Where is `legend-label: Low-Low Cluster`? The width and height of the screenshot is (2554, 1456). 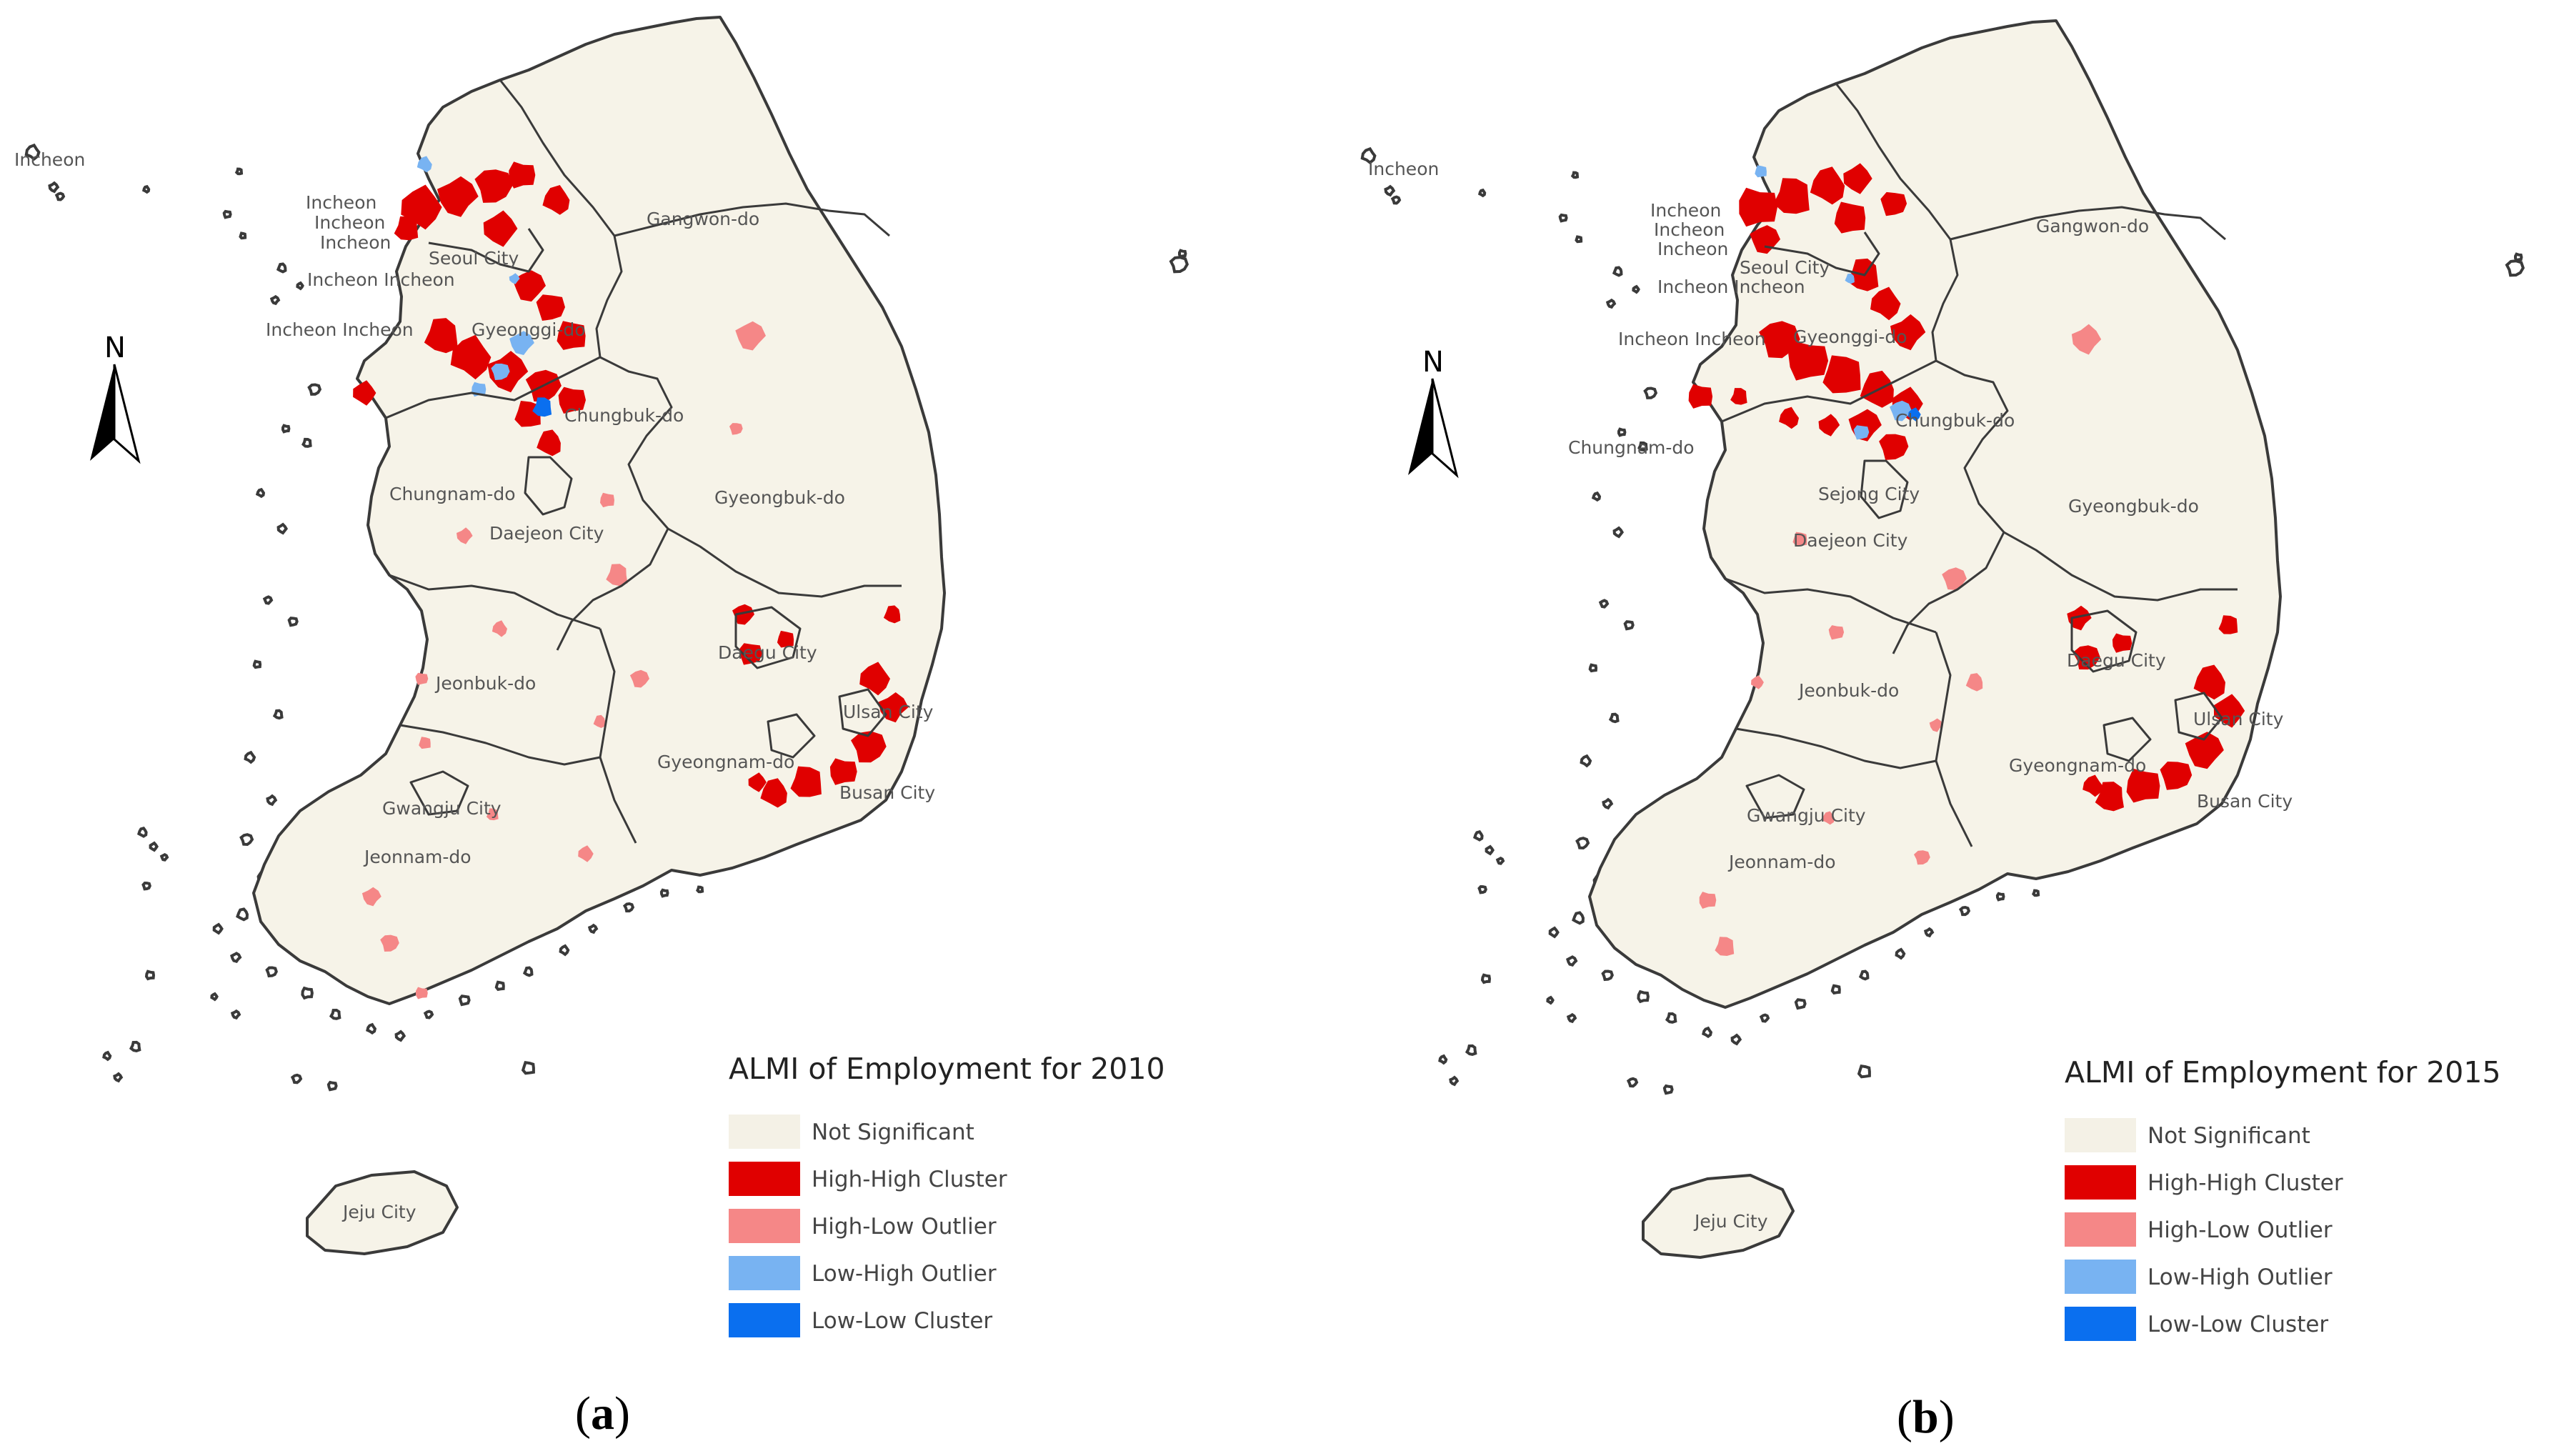 legend-label: Low-Low Cluster is located at coordinates (902, 1321).